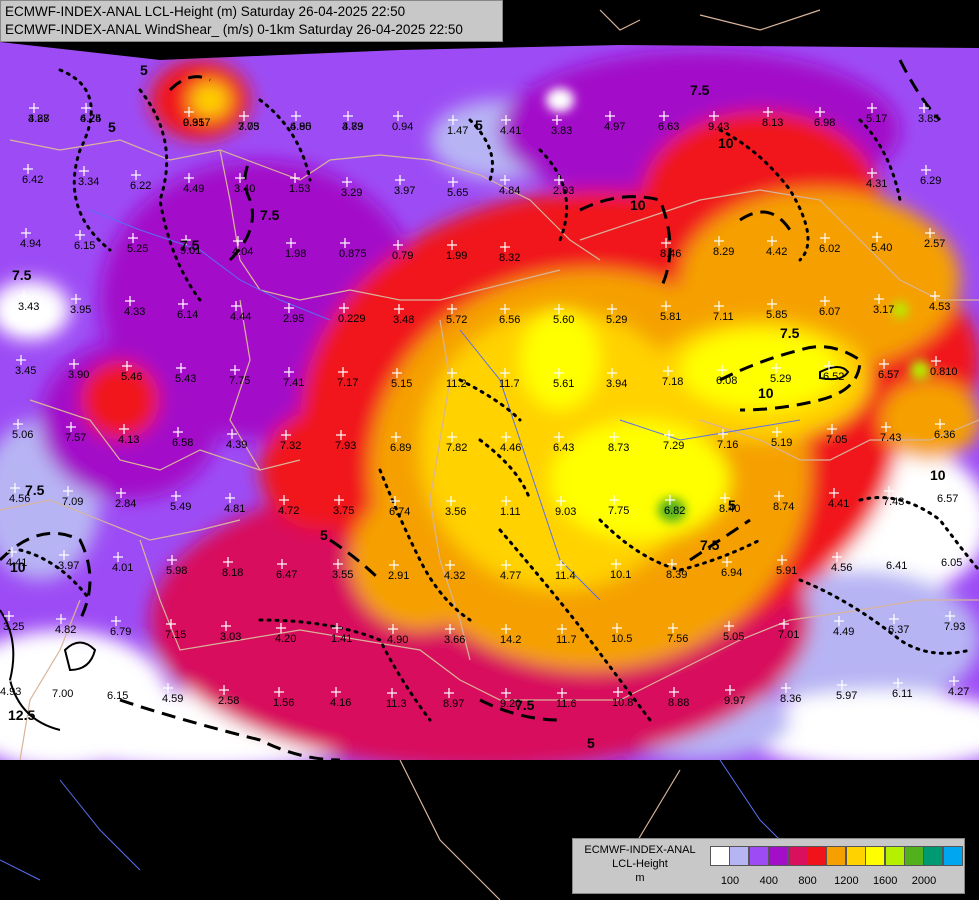  I want to click on grid-value: 3.45, so click(25, 371).